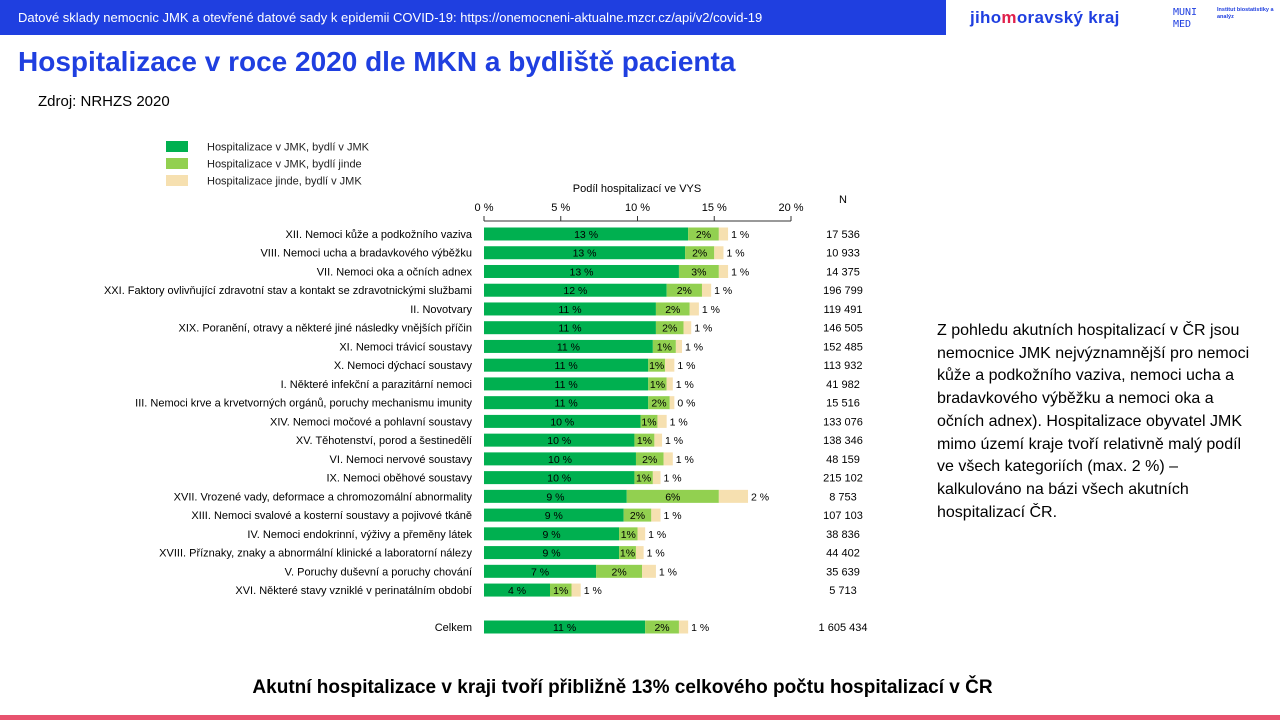 The height and width of the screenshot is (720, 1280). I want to click on category-label: V. Poruchy duševní a poruchy chování, so click(378, 572).